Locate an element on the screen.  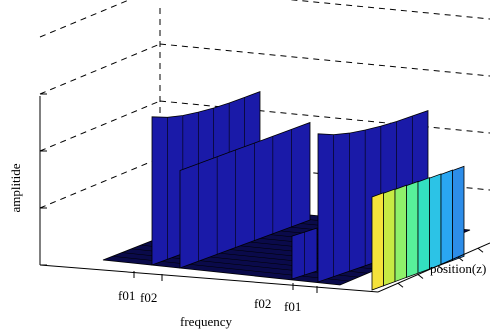
z-axis-label: amplitide is located at coordinates (15, 187).